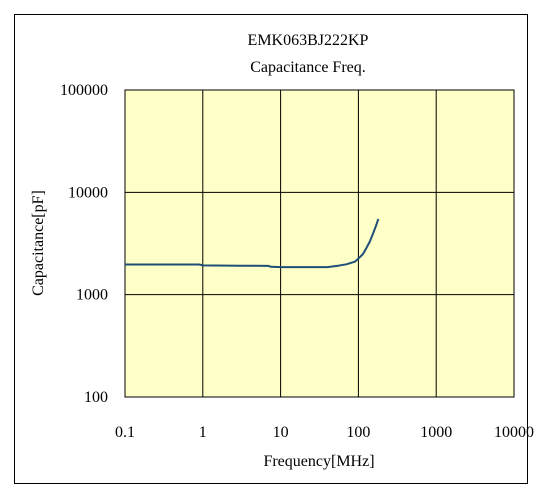  What do you see at coordinates (84, 90) in the screenshot?
I see `y-tick-label: 100000` at bounding box center [84, 90].